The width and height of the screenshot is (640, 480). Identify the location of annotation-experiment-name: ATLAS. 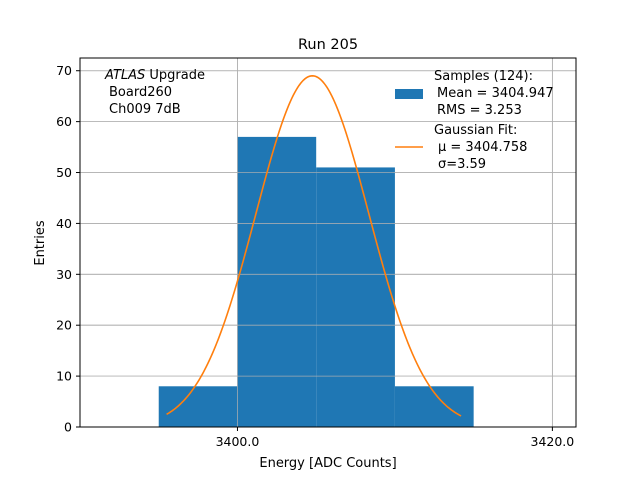
(124, 75).